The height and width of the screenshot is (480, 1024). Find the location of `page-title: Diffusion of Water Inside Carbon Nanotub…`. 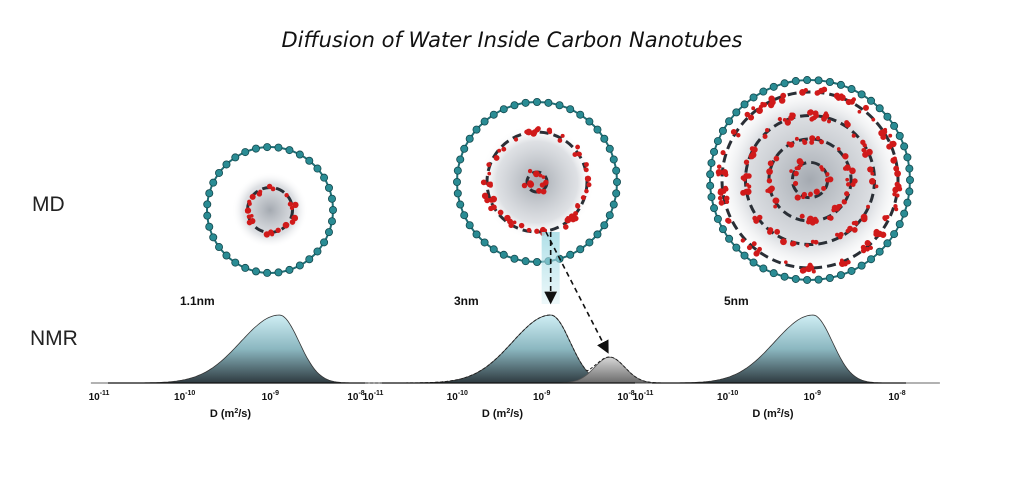

page-title: Diffusion of Water Inside Carbon Nanotub… is located at coordinates (512, 40).